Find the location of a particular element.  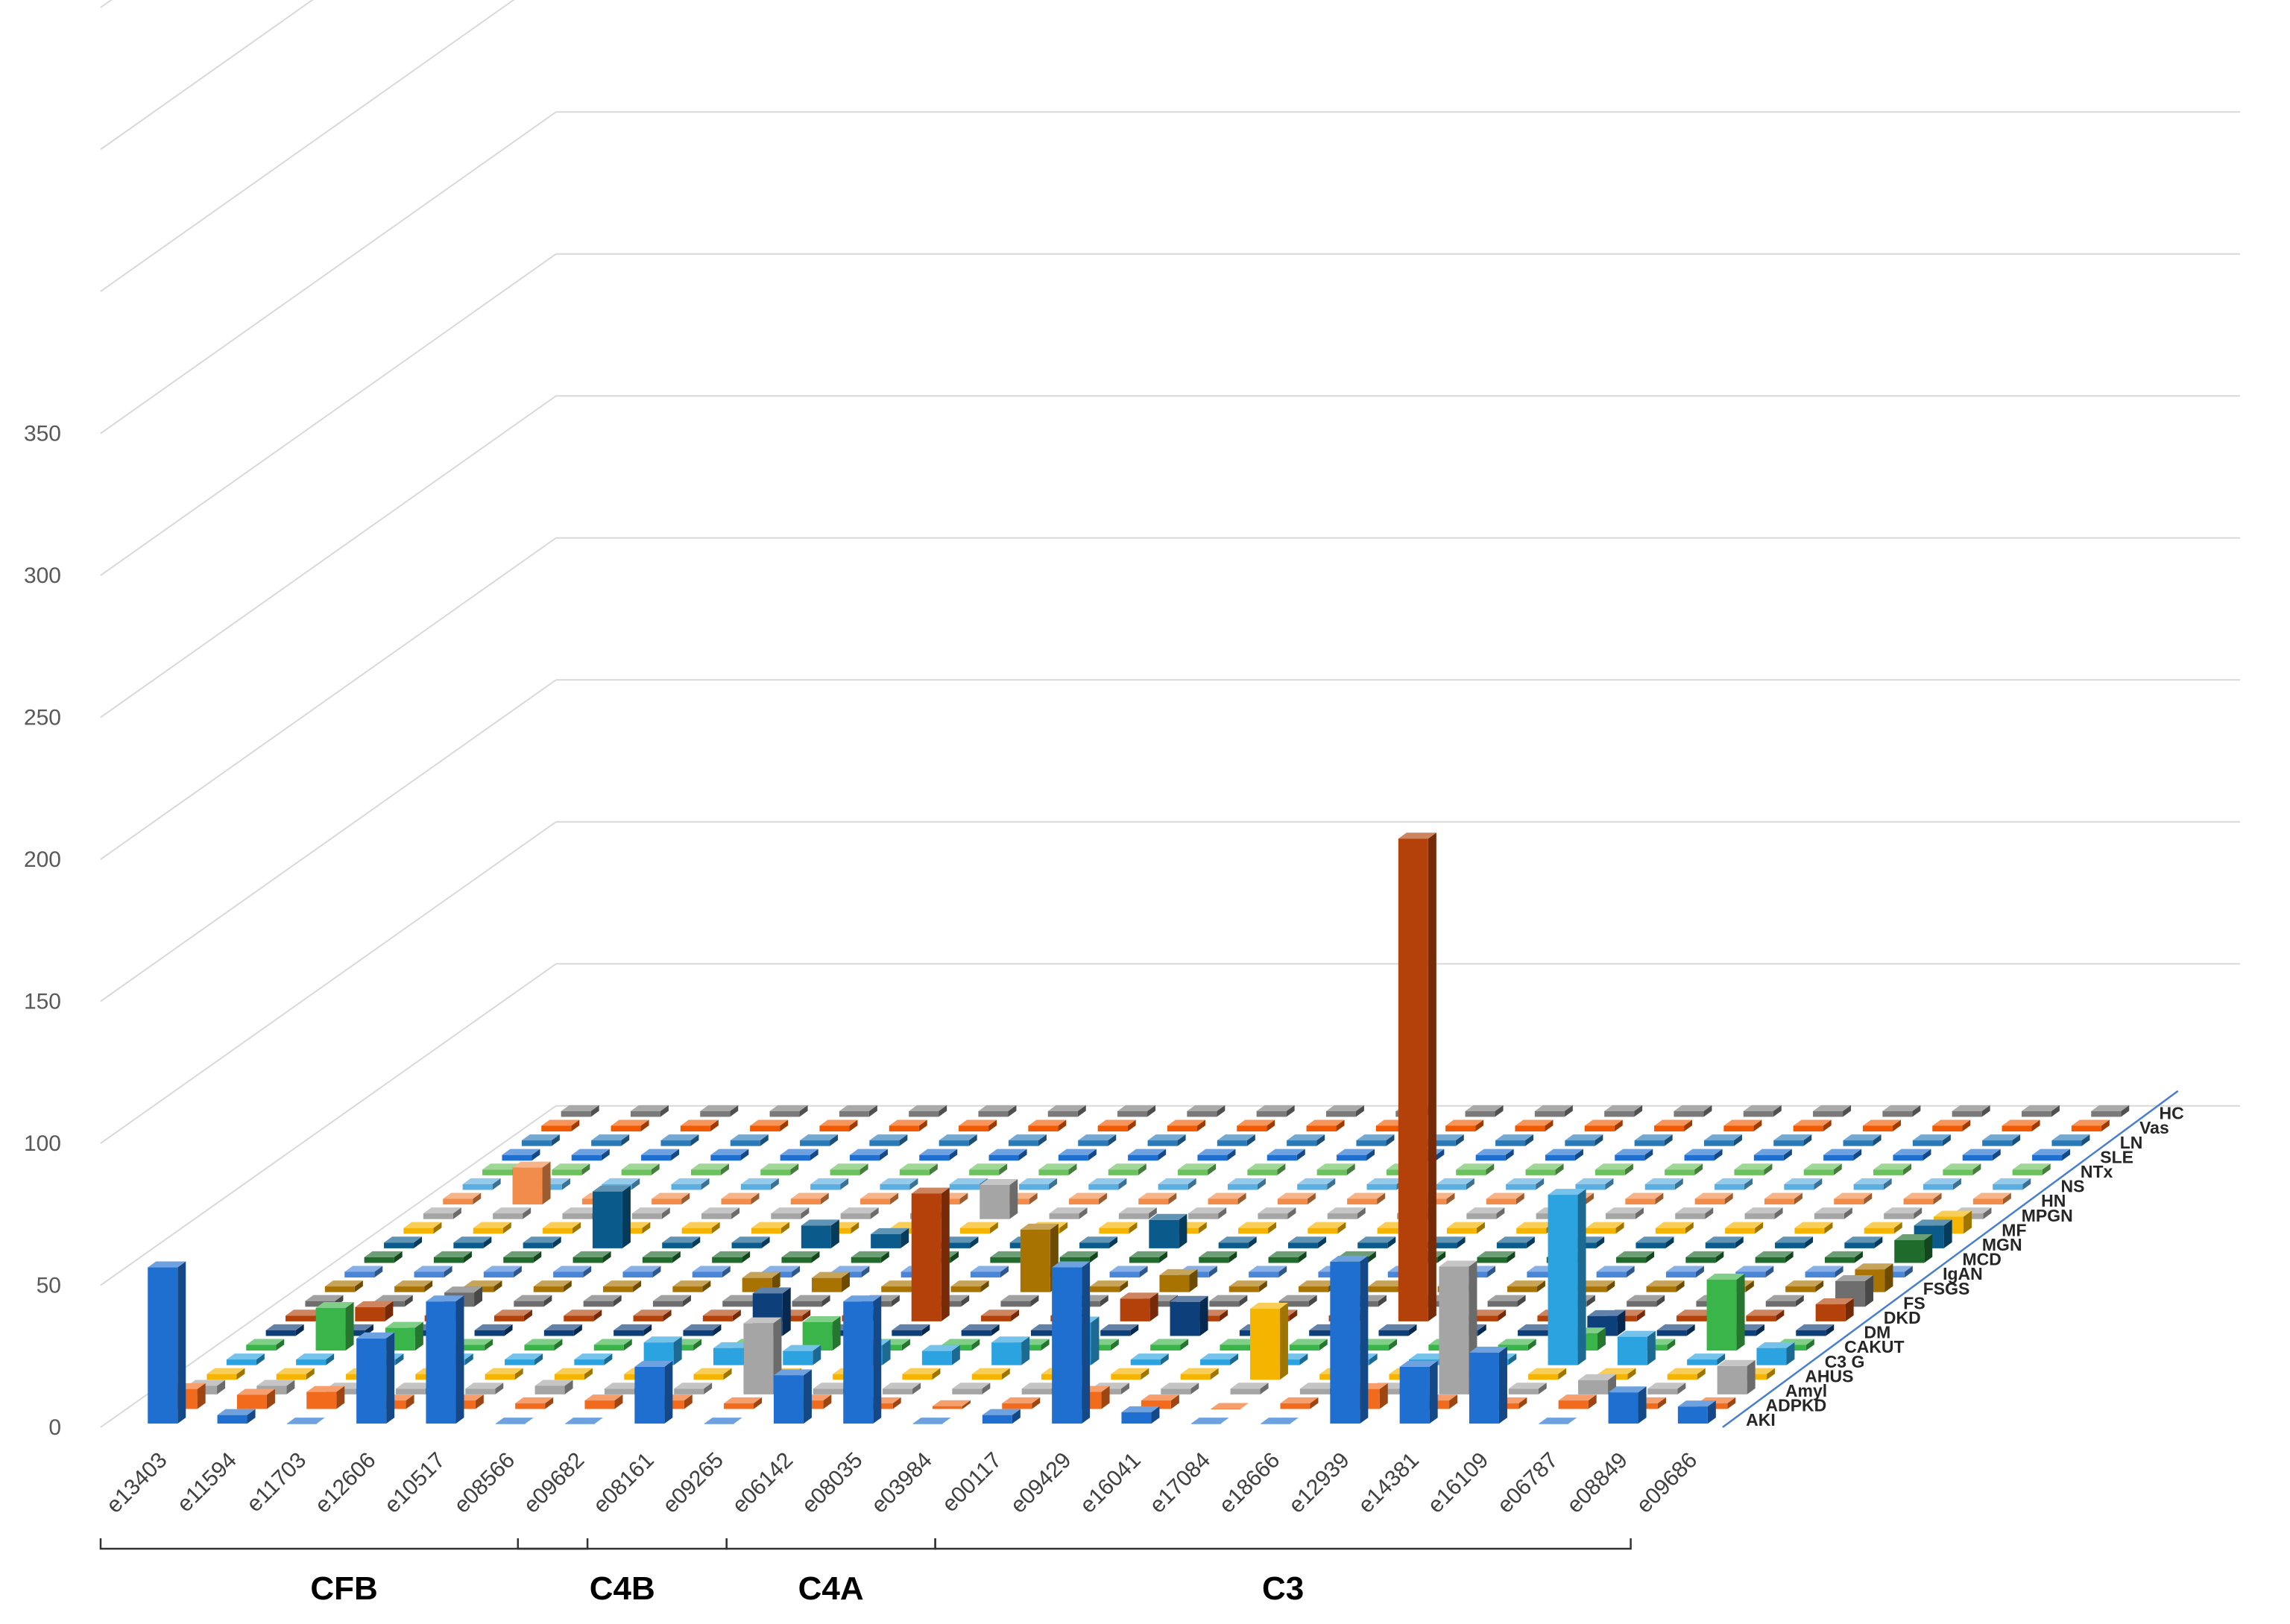

bar-hn-e09682 is located at coordinates (880, 1198).